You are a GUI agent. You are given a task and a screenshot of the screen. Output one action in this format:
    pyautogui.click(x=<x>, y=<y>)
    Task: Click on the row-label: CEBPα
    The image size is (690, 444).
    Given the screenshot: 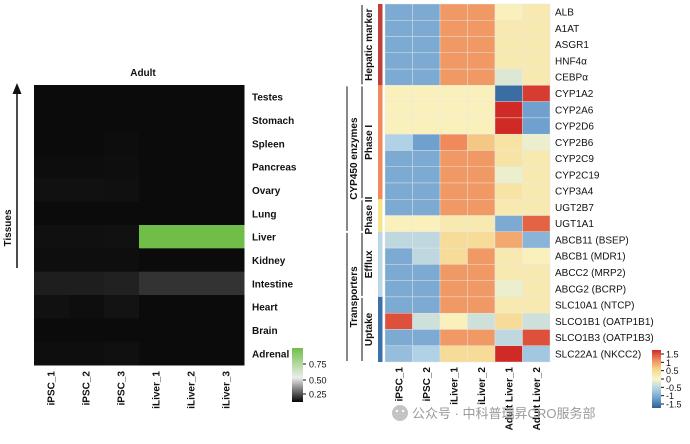 What is the action you would take?
    pyautogui.click(x=571, y=78)
    